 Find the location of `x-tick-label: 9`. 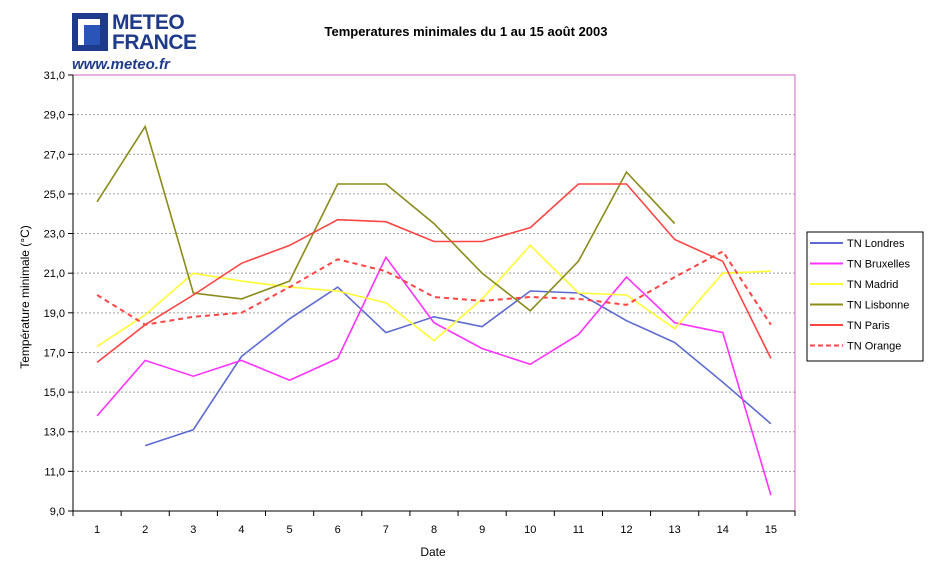

x-tick-label: 9 is located at coordinates (482, 530).